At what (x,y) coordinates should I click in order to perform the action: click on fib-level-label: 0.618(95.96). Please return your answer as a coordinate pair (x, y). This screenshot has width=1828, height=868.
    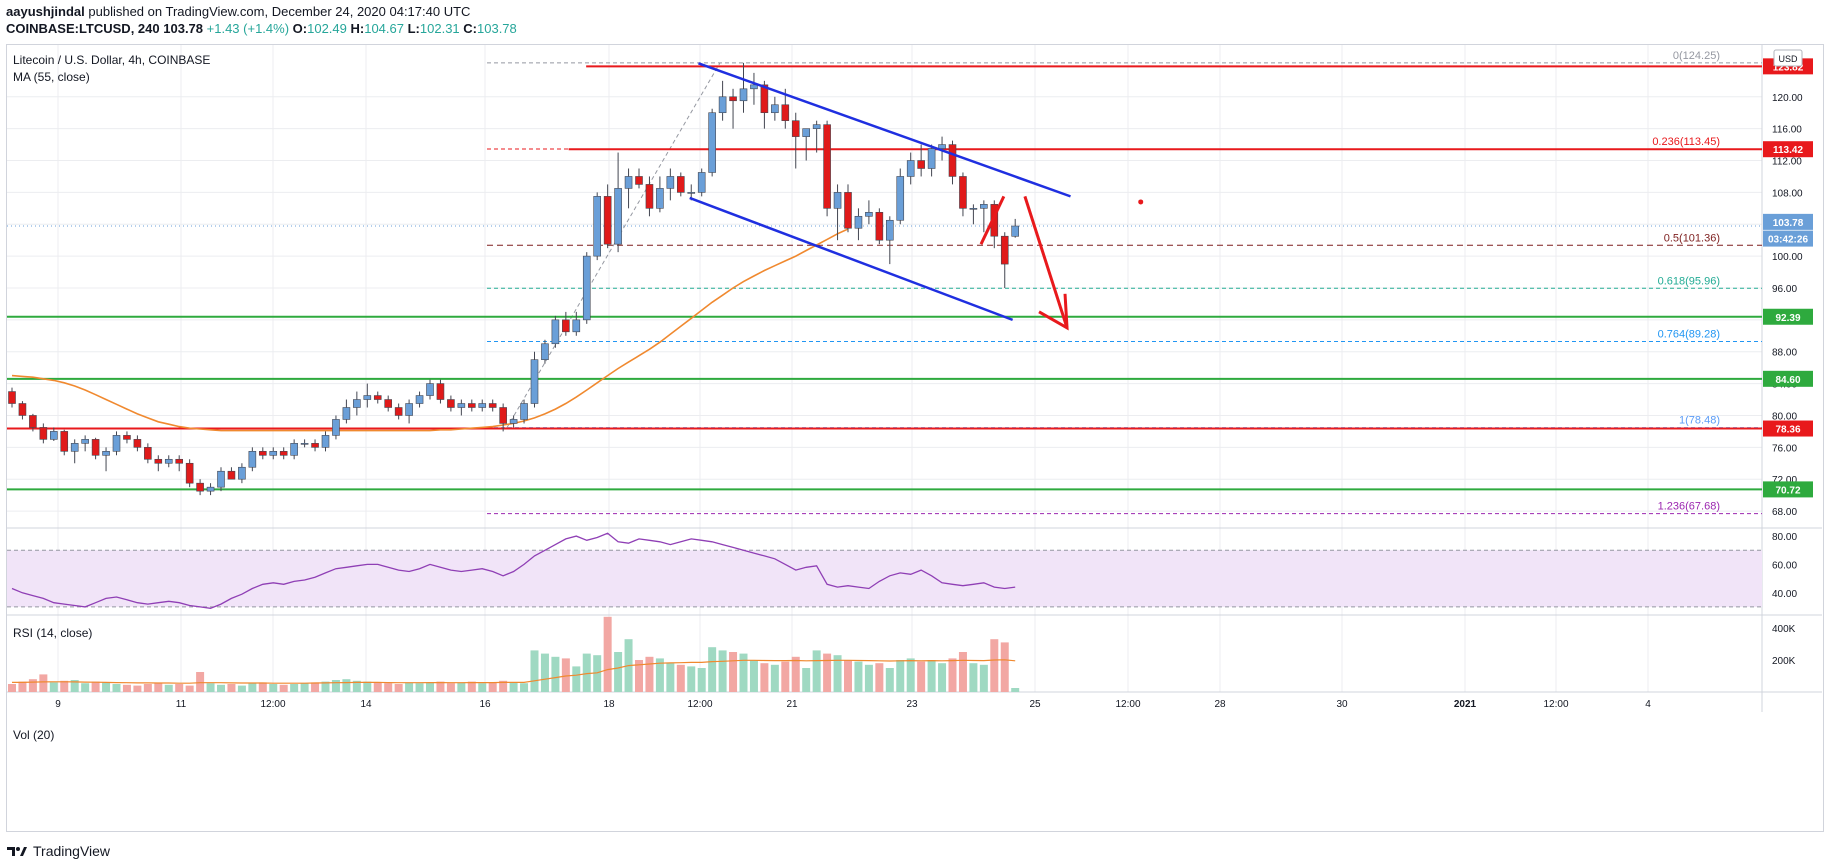
    Looking at the image, I should click on (1689, 281).